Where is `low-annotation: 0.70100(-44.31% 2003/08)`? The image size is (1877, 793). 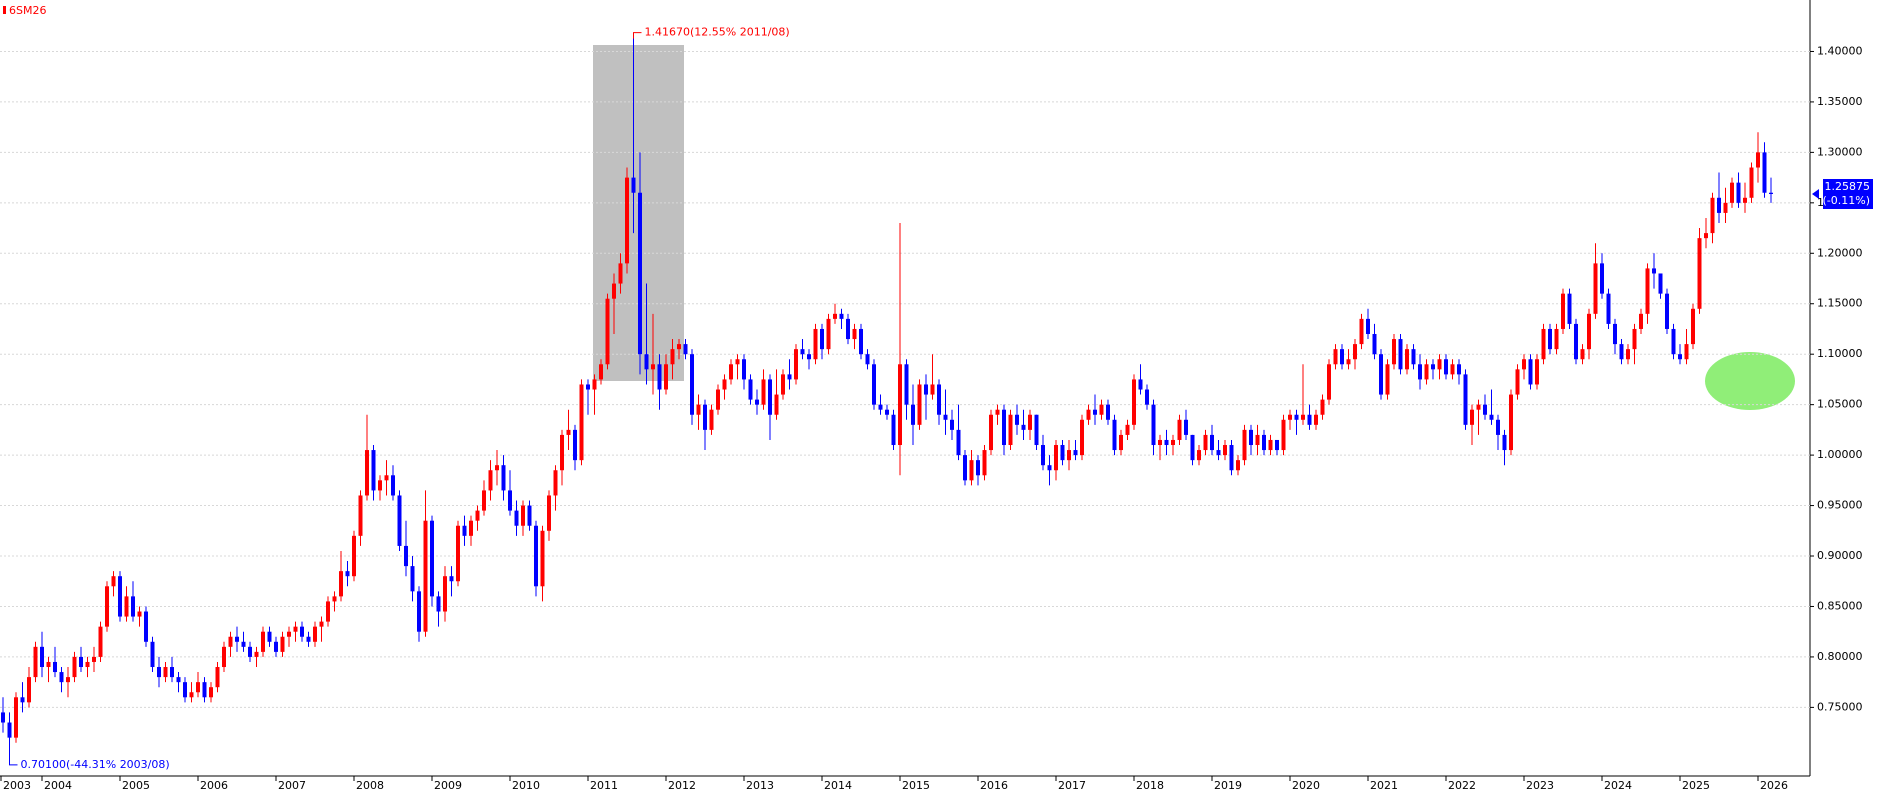 low-annotation: 0.70100(-44.31% 2003/08) is located at coordinates (95, 764).